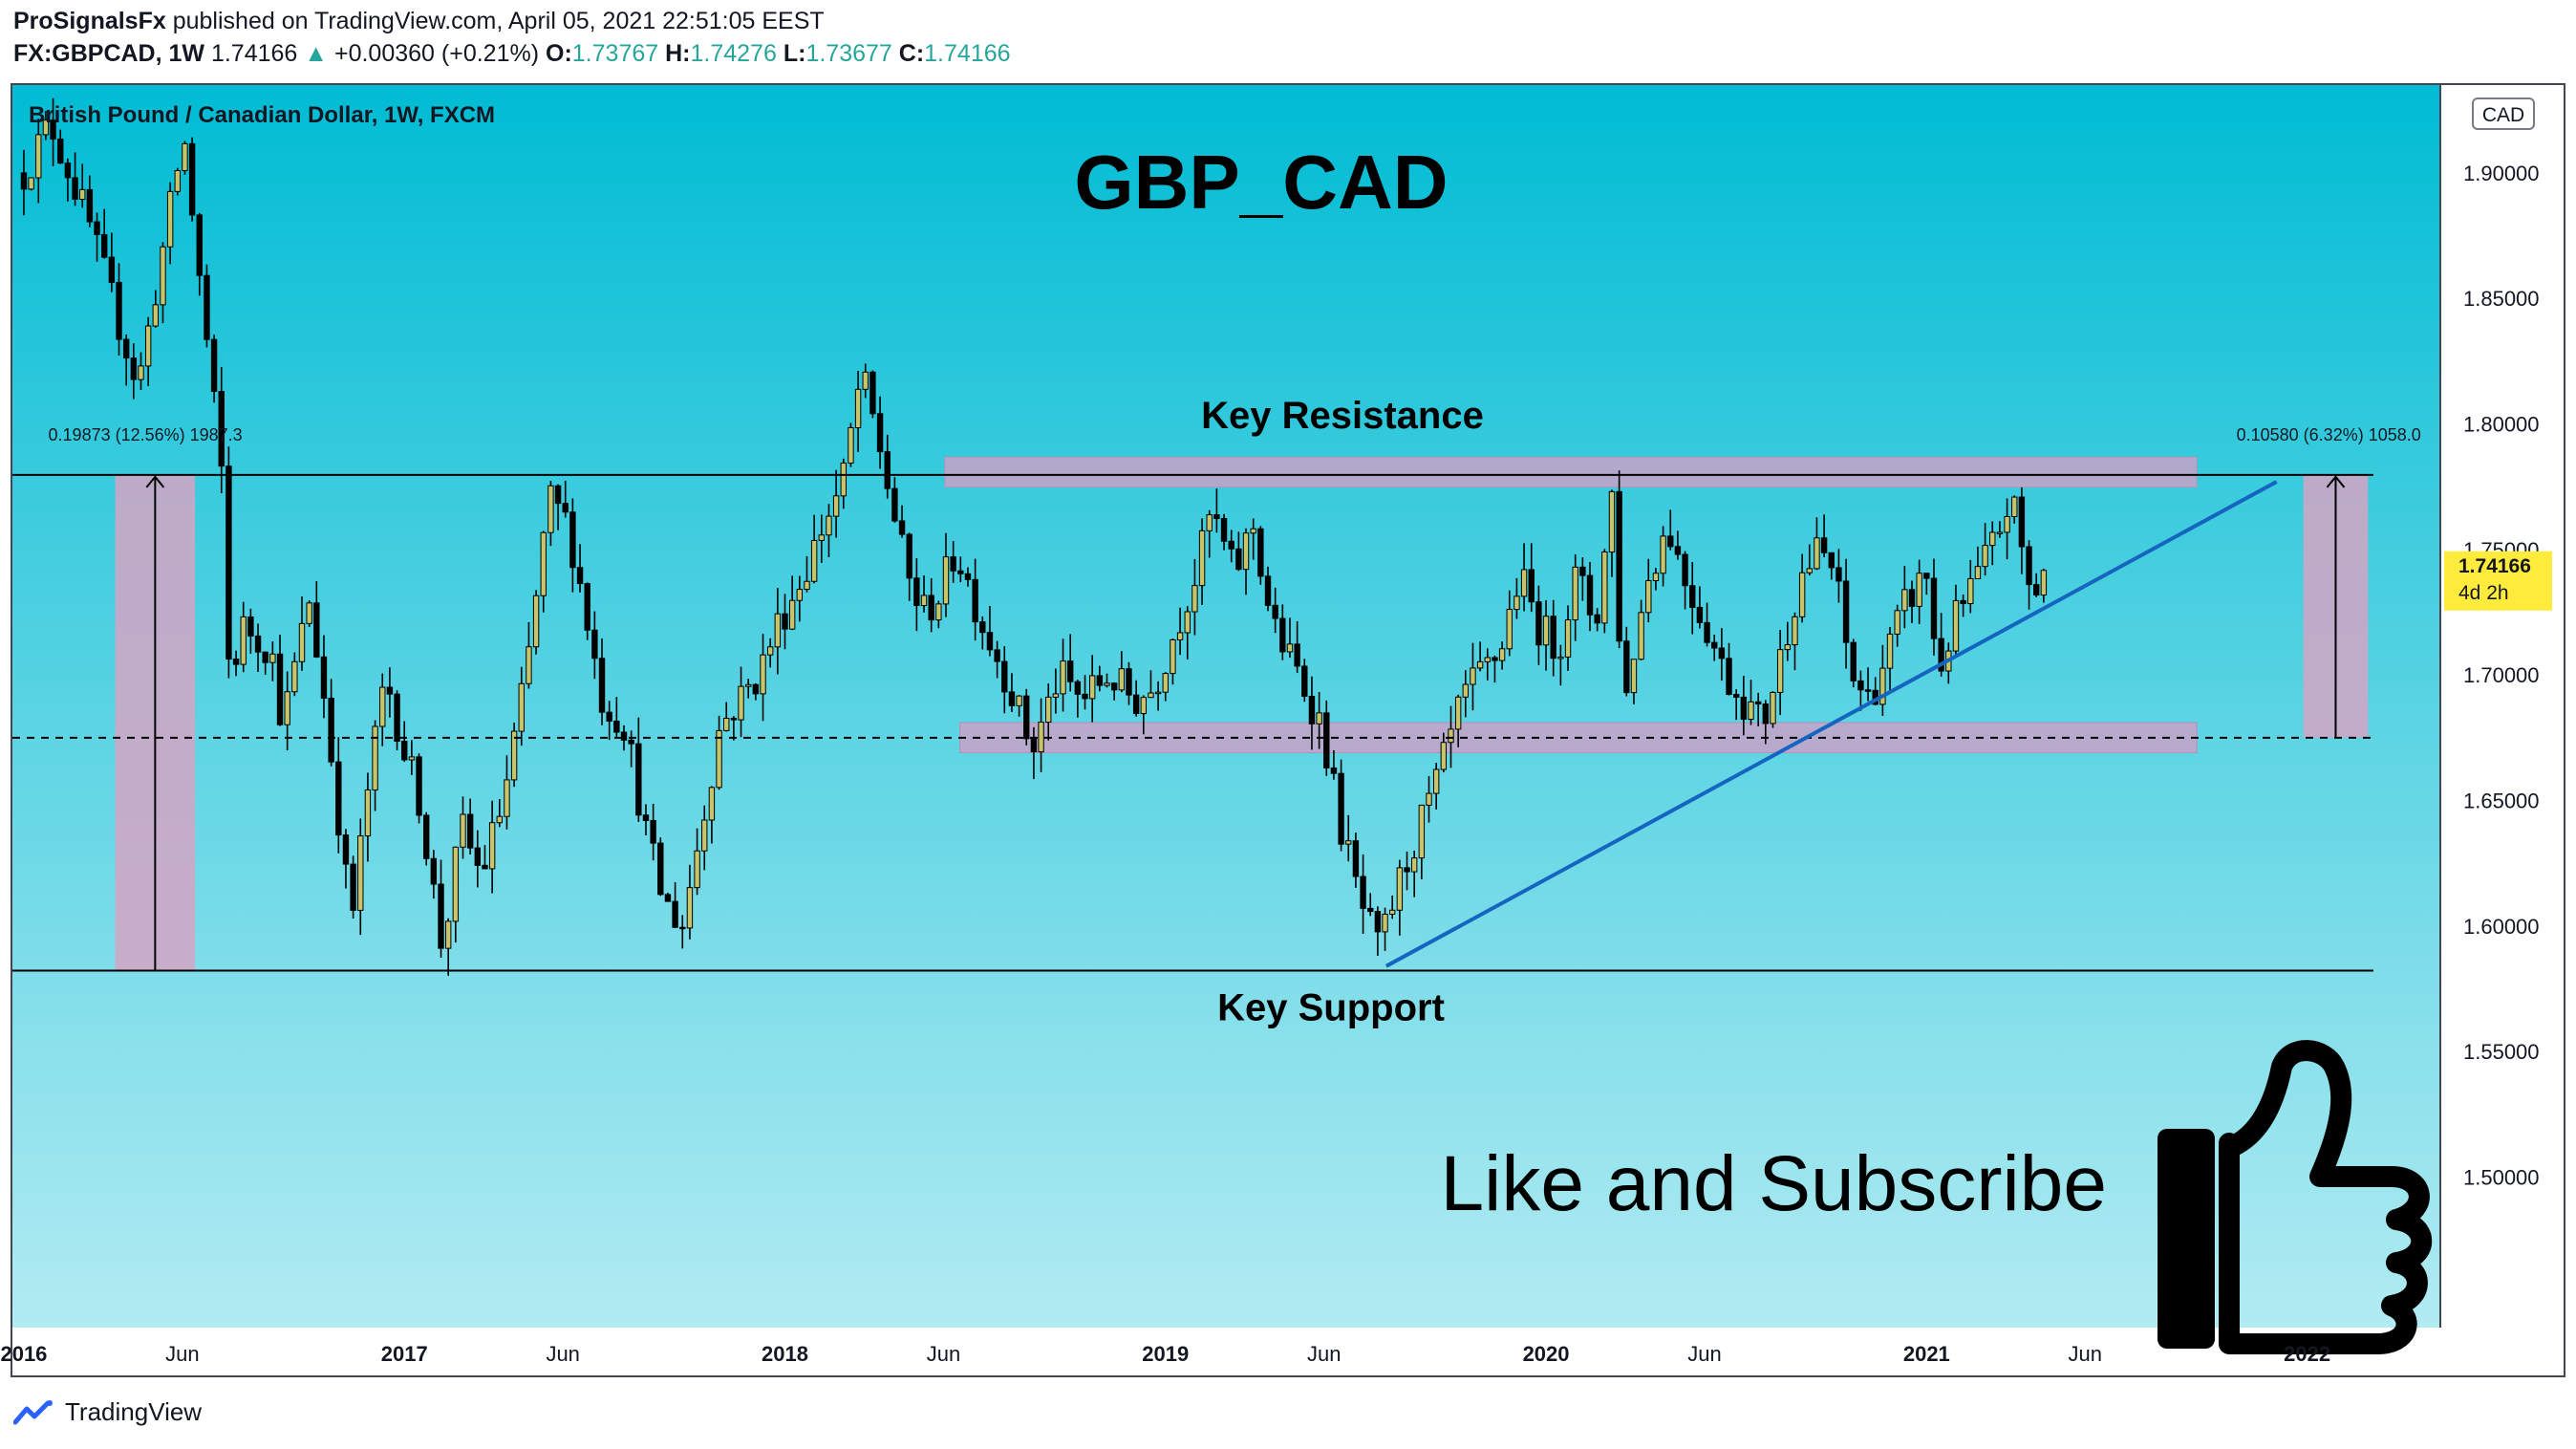  What do you see at coordinates (2483, 593) in the screenshot?
I see `countdown-value: 4d 2h` at bounding box center [2483, 593].